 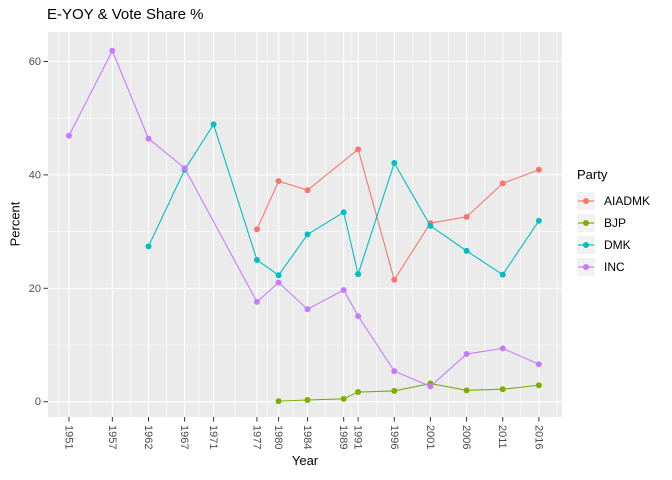 I want to click on legend-item-label: BJP, so click(x=615, y=223).